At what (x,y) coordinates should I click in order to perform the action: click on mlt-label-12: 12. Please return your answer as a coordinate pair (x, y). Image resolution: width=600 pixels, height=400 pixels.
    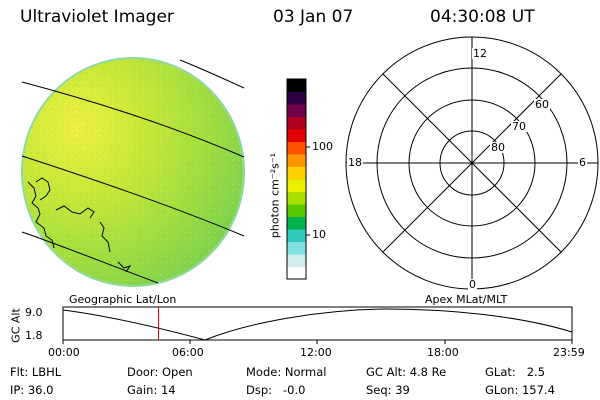
    Looking at the image, I should click on (480, 53).